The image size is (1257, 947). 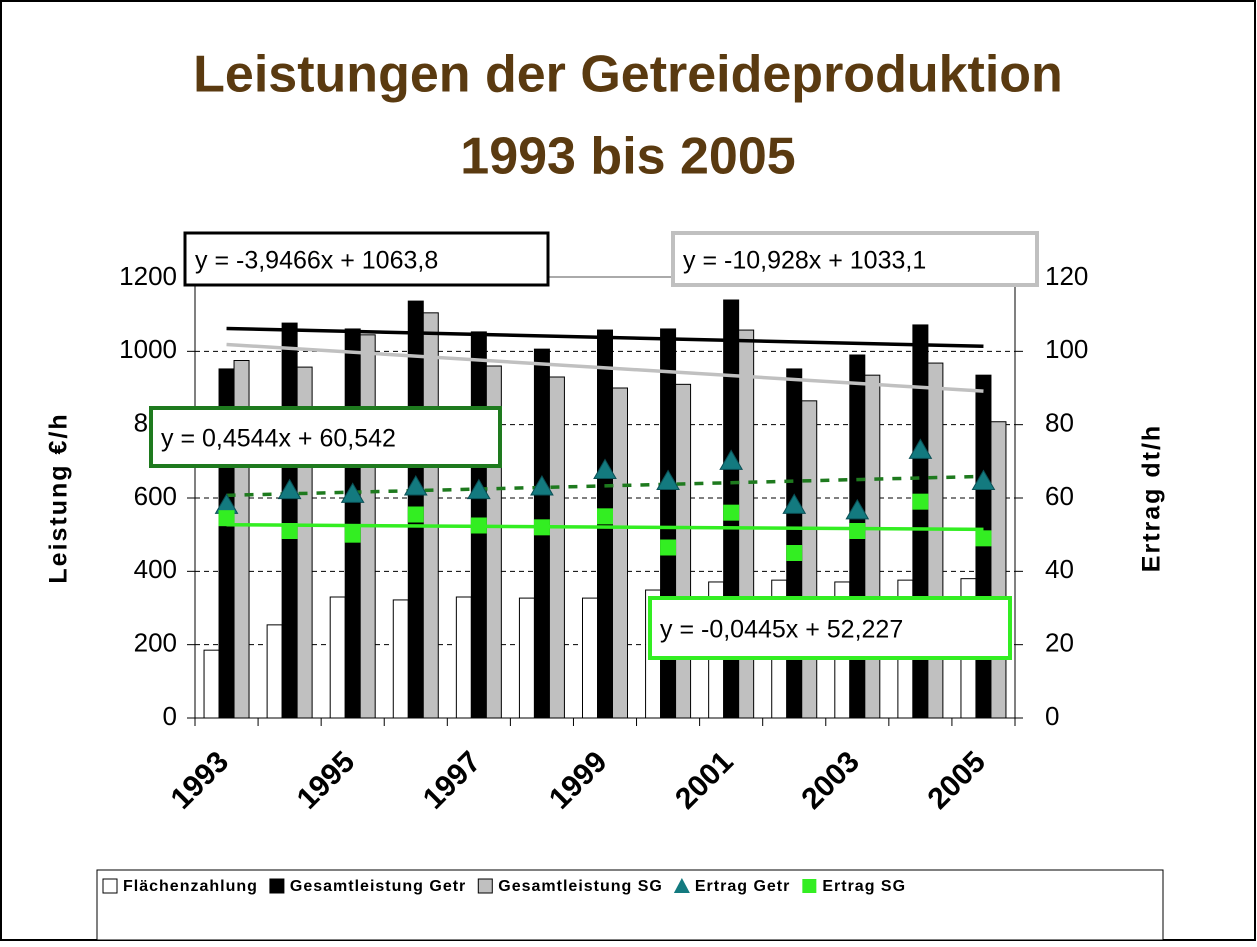 What do you see at coordinates (155, 569) in the screenshot?
I see `y-tick-label: 400` at bounding box center [155, 569].